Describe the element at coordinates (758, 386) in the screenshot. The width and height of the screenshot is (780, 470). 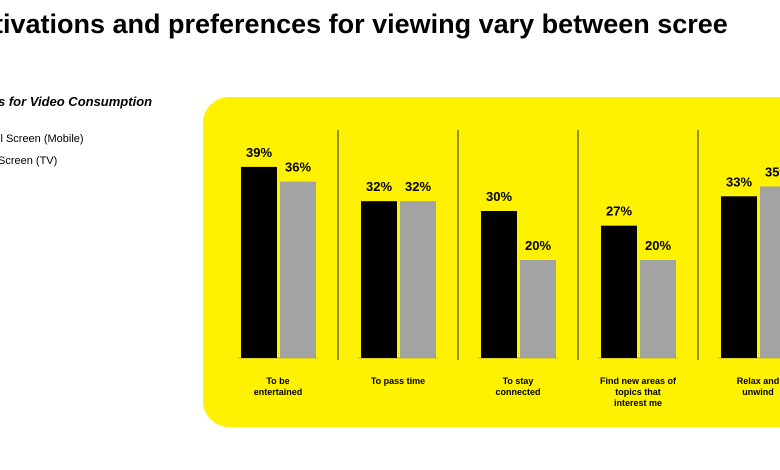
I see `x-tick-label: Relax and unwind` at that location.